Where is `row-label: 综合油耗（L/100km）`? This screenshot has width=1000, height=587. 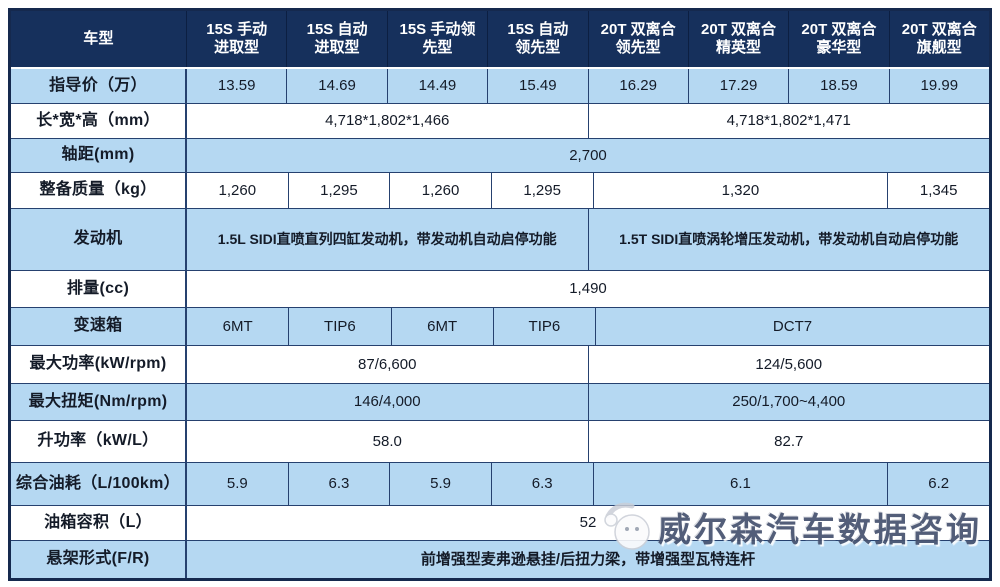 row-label: 综合油耗（L/100km） is located at coordinates (99, 484).